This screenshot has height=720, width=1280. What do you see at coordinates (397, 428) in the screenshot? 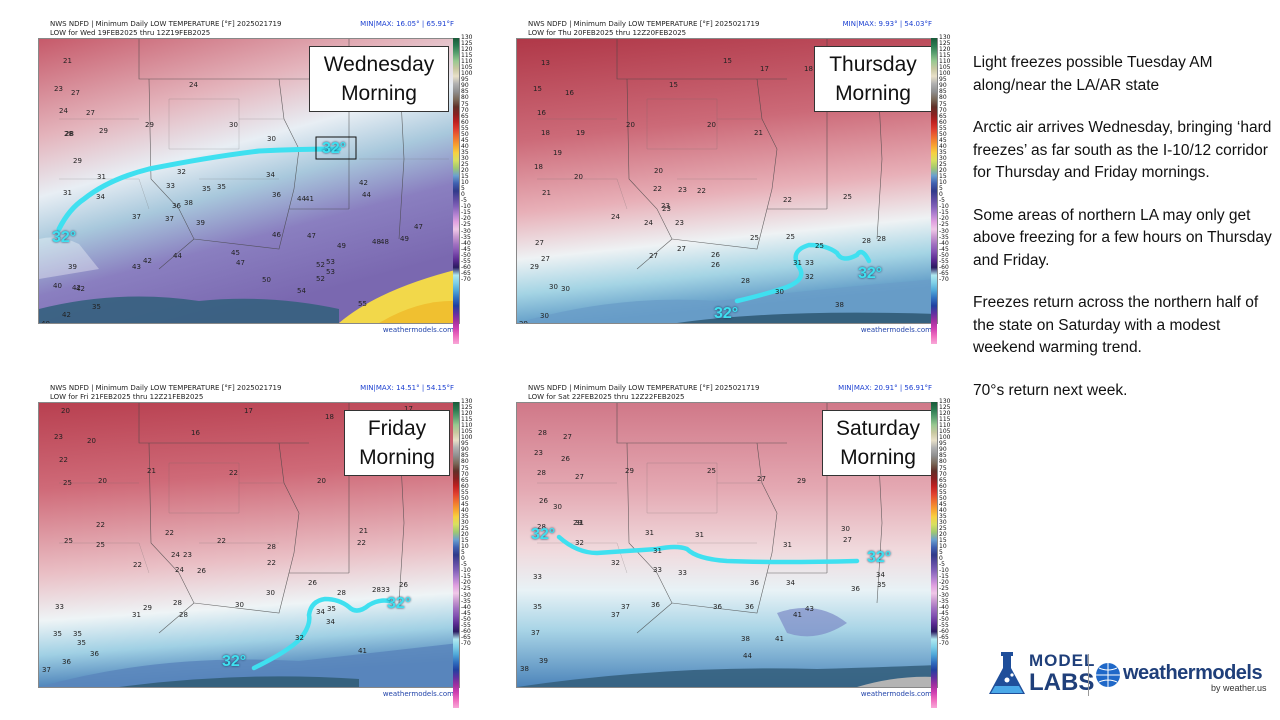
I see `day-label-name: Friday` at bounding box center [397, 428].